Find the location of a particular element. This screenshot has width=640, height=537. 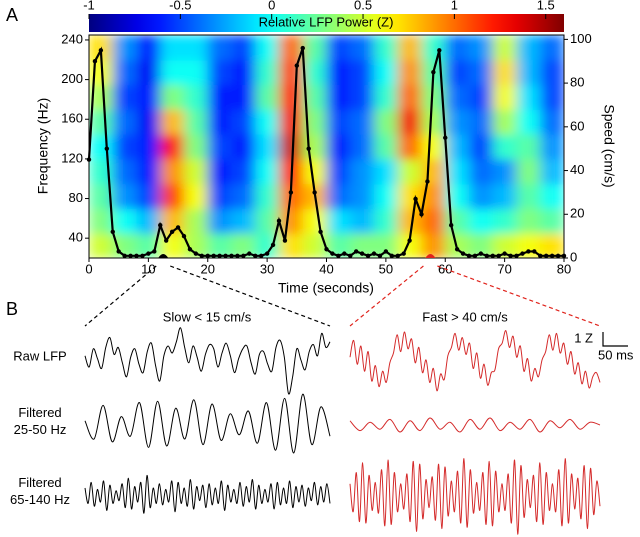

row-label: Filtered is located at coordinates (39, 482).